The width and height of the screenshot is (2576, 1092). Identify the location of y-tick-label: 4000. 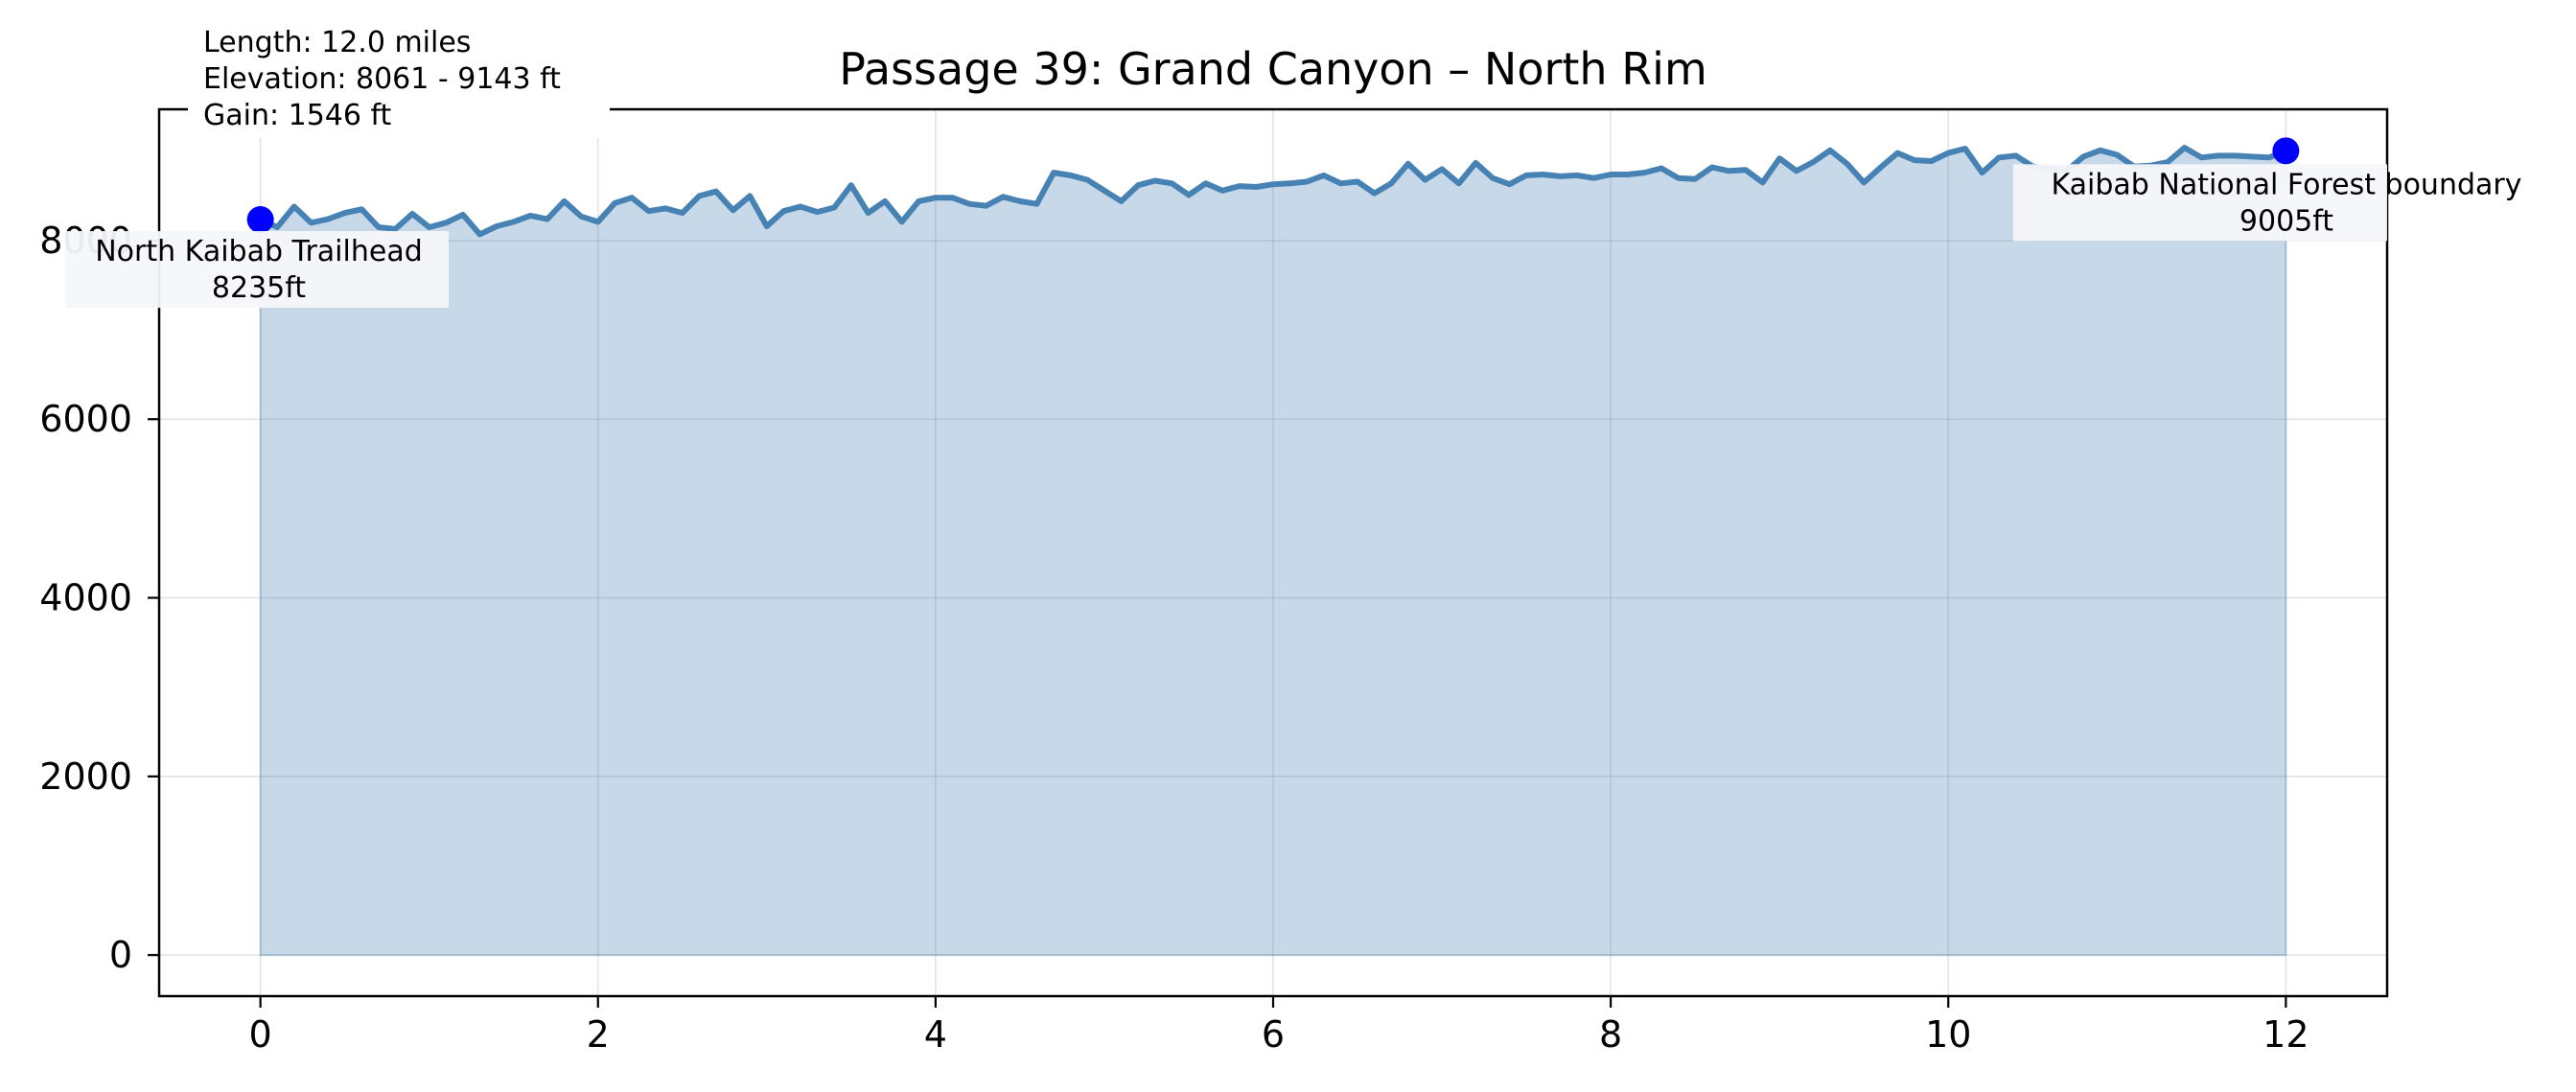
(86, 598).